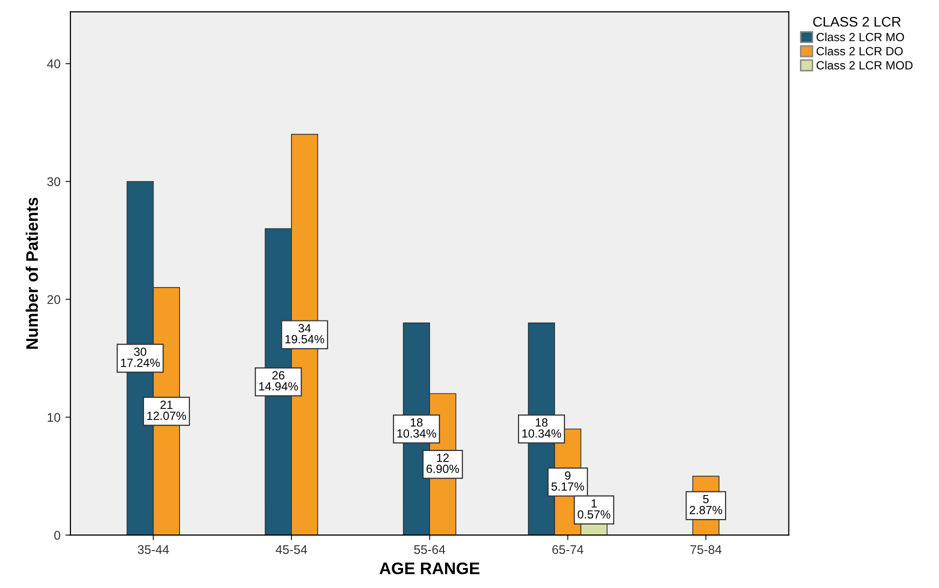 This screenshot has height=588, width=939. Describe the element at coordinates (54, 417) in the screenshot. I see `y-tick-label: 10` at that location.